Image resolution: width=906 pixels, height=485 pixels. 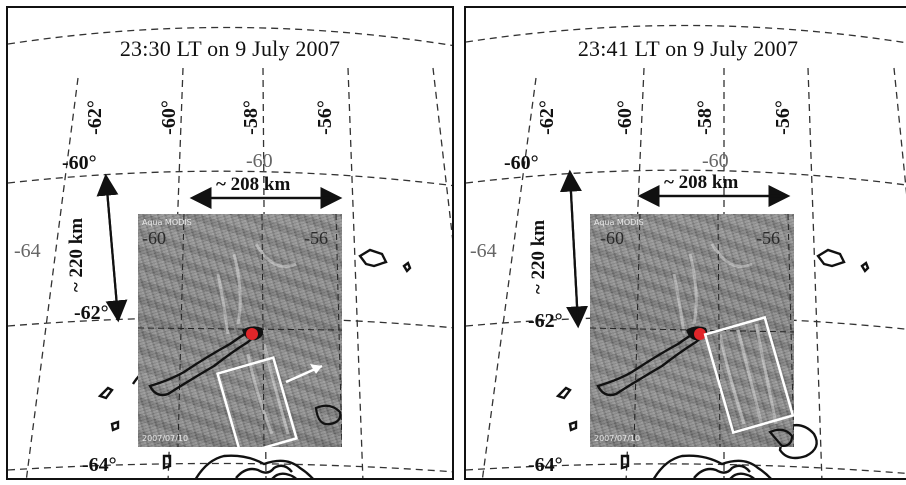 What do you see at coordinates (688, 48) in the screenshot?
I see `panel-title: 23:41 LT on 9 July 2007` at bounding box center [688, 48].